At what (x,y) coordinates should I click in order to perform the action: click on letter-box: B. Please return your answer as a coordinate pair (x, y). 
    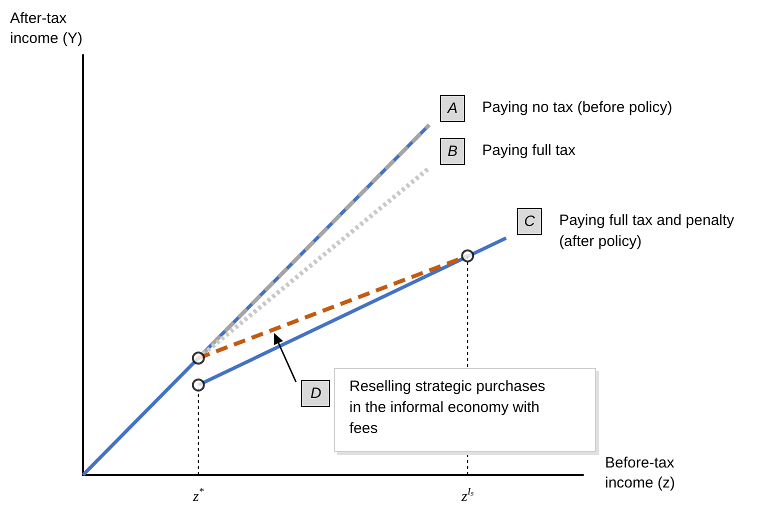
    Looking at the image, I should click on (453, 152).